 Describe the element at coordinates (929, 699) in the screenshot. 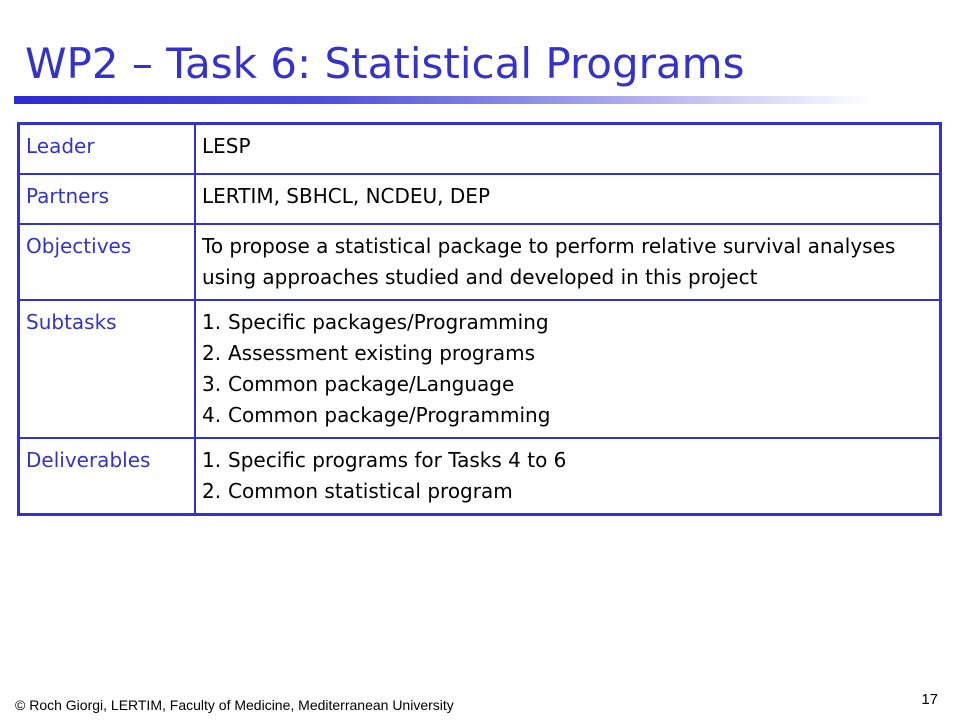

I see `page-number: 17` at that location.